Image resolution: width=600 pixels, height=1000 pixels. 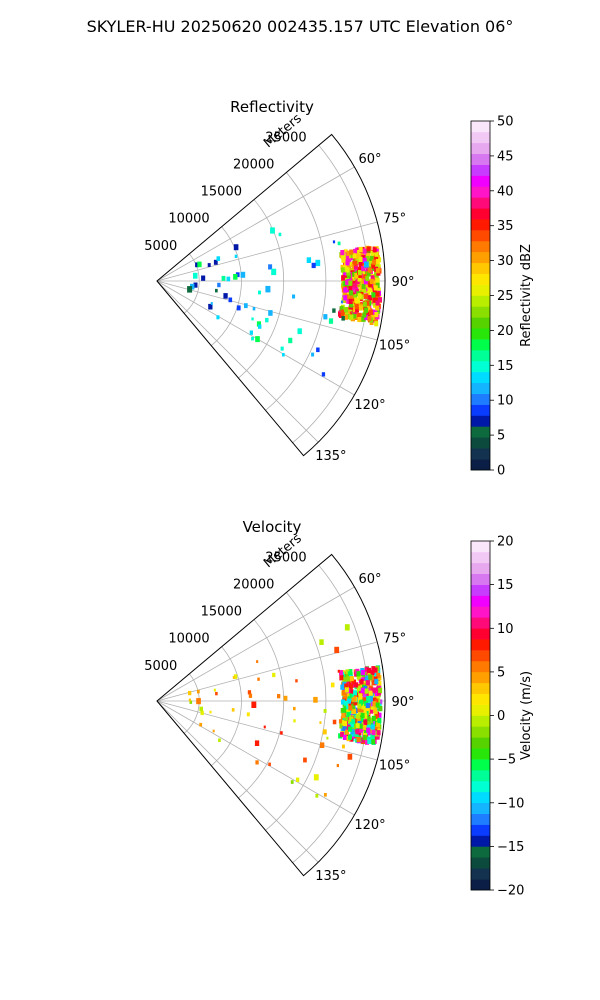 I want to click on reflectivity-azimuth-labels: 60° 75° 90° 105° 120° 135°, so click(x=364, y=308).